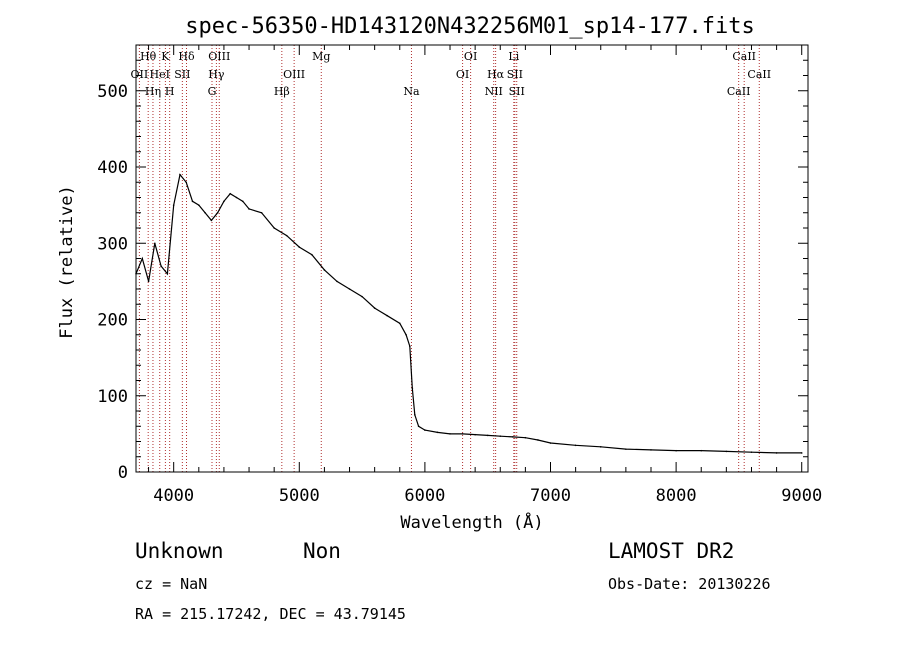 The image size is (900, 649). I want to click on spectral-line-label: Hβ, so click(282, 91).